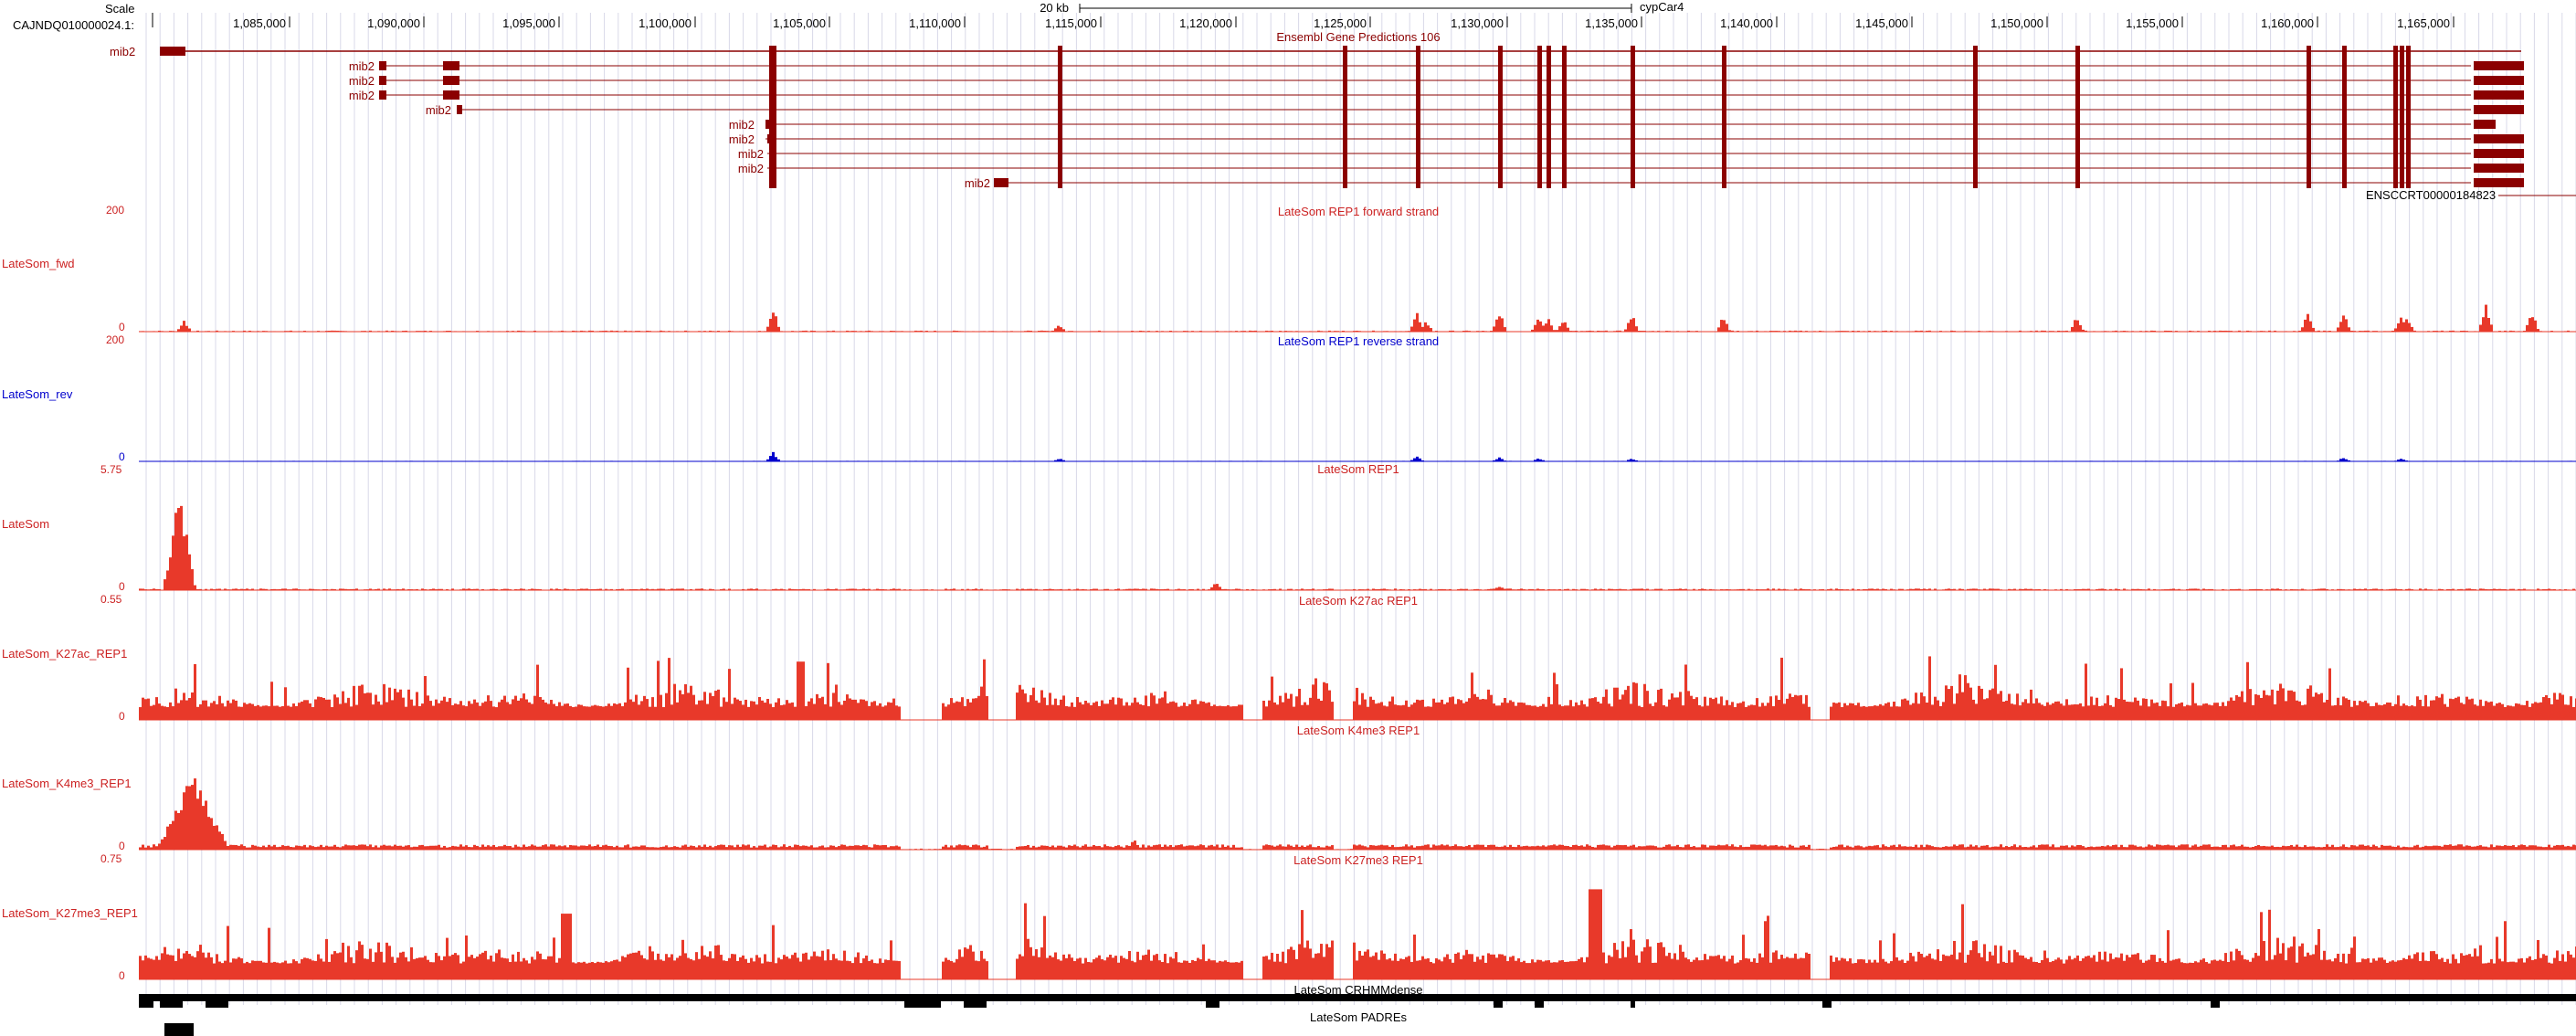 This screenshot has height=1036, width=2576. I want to click on track-label-k4me3: LateSom_K4me3_REP1, so click(67, 783).